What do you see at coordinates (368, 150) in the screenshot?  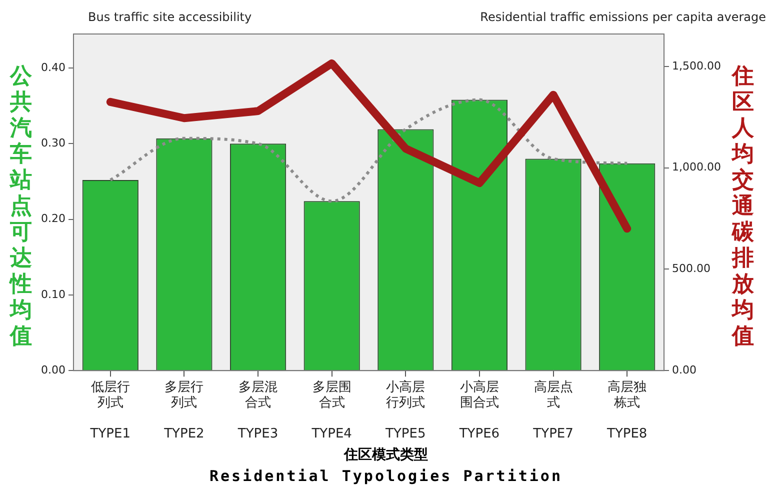 I see `line-series` at bounding box center [368, 150].